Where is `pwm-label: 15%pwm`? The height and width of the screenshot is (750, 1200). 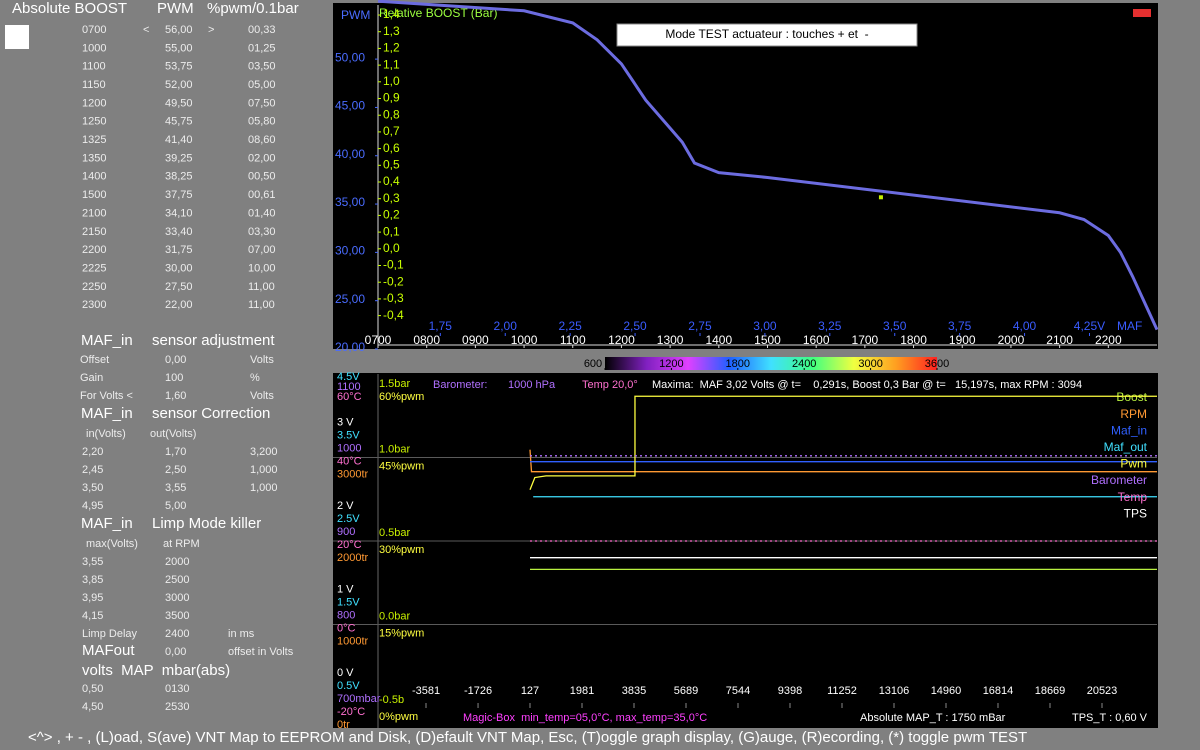
pwm-label: 15%pwm is located at coordinates (401, 633).